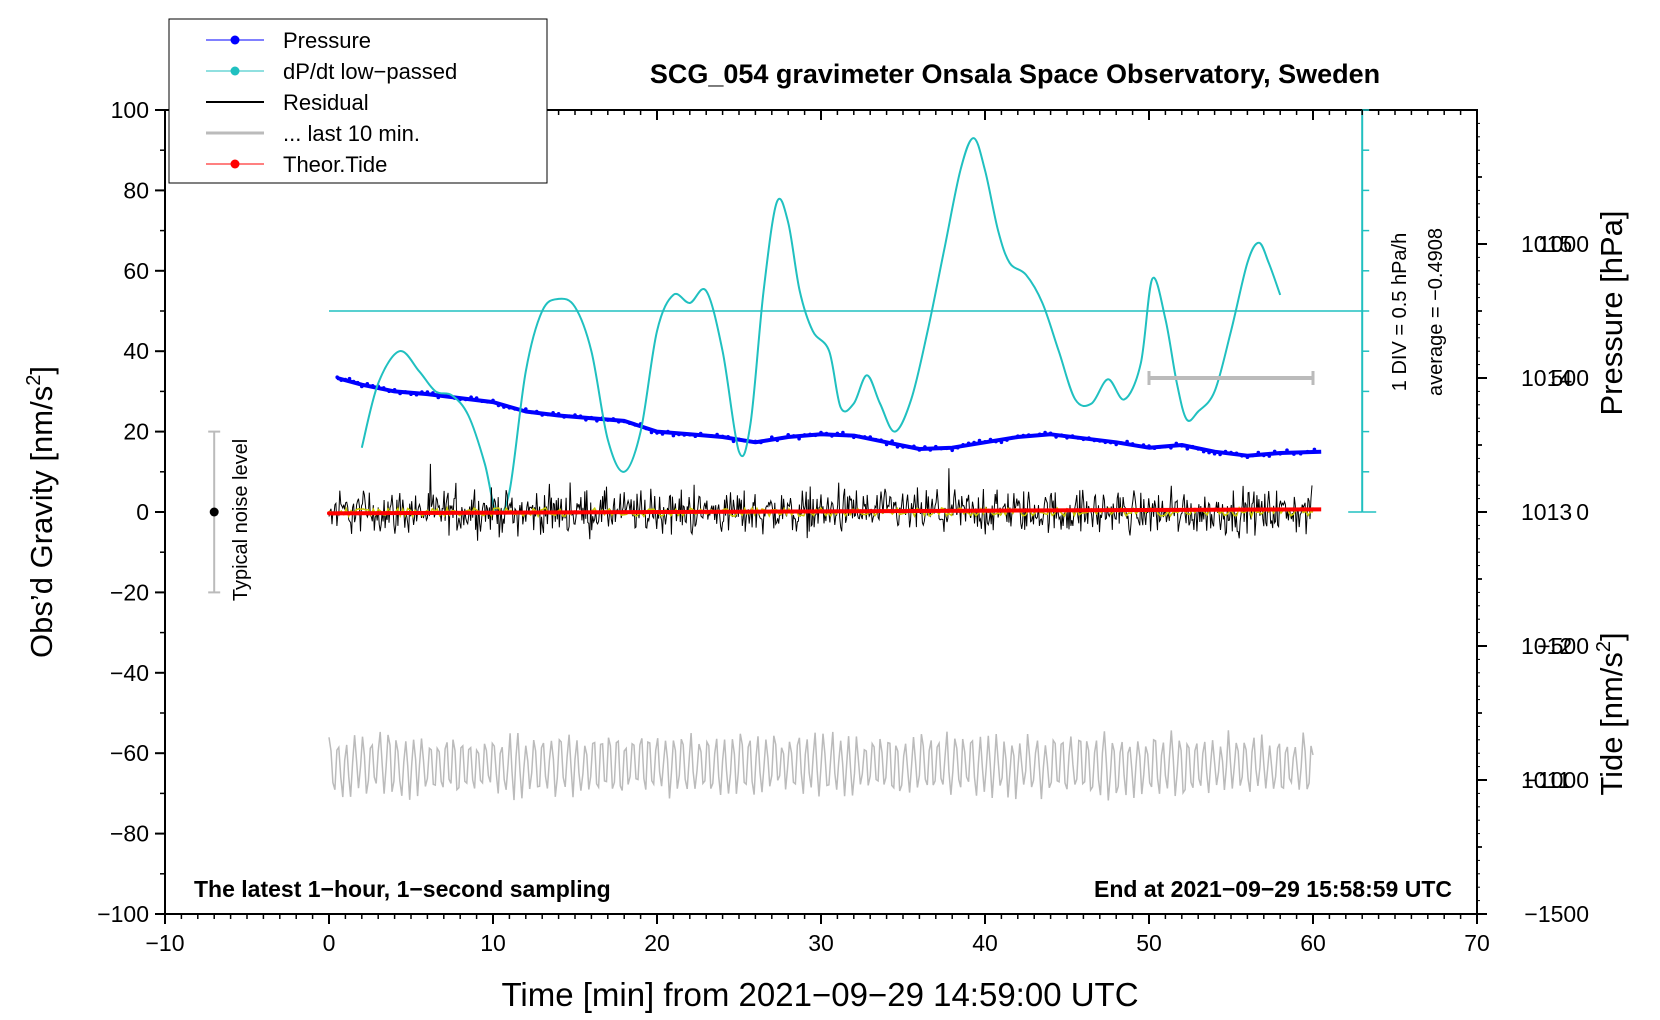  Describe the element at coordinates (1546, 378) in the screenshot. I see `pressure-tick-label: 1014` at that location.